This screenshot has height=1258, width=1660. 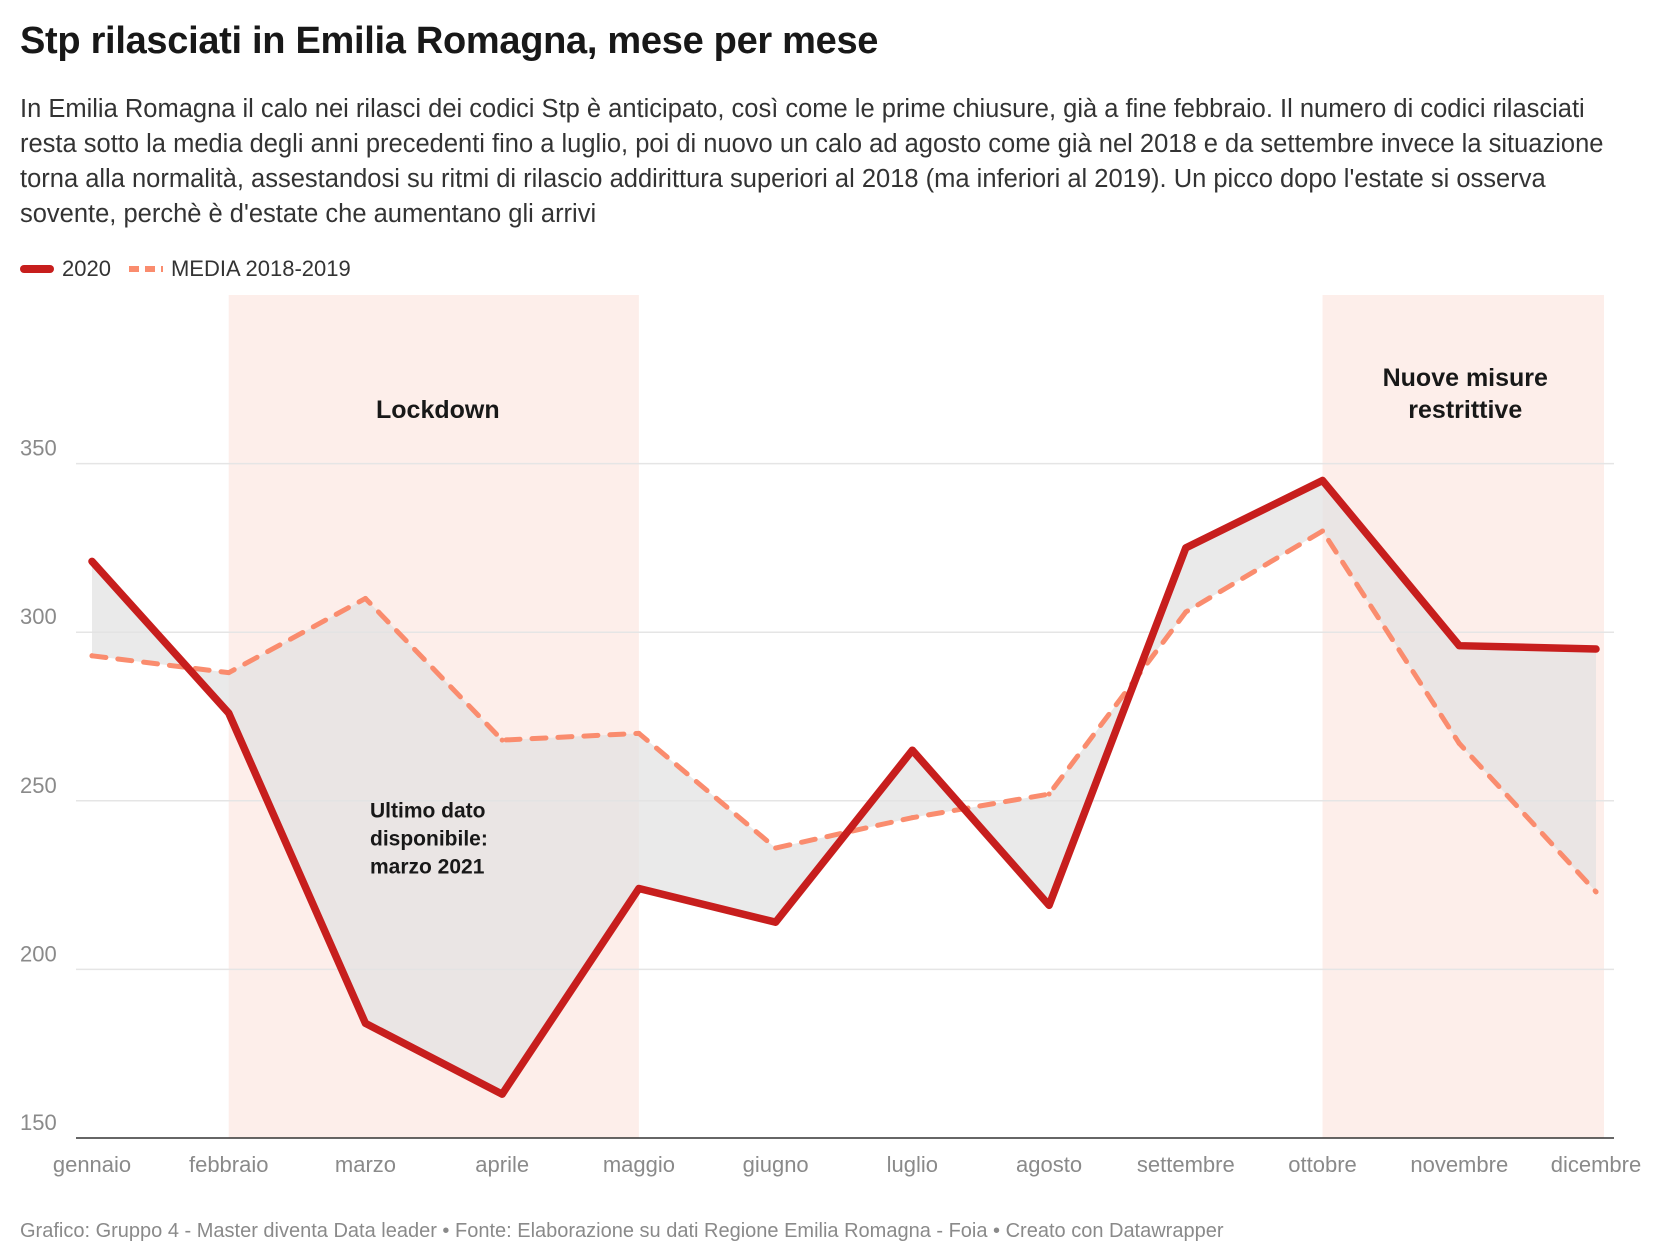 What do you see at coordinates (1049, 905) in the screenshot?
I see `point-2020-agosto` at bounding box center [1049, 905].